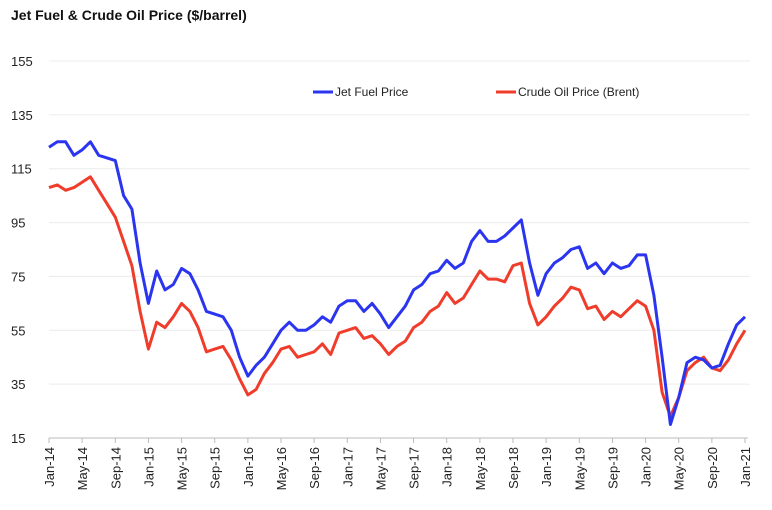 This screenshot has width=772, height=510. I want to click on chart-title: Jet Fuel & Crude Oil Price ($/barrel), so click(129, 15).